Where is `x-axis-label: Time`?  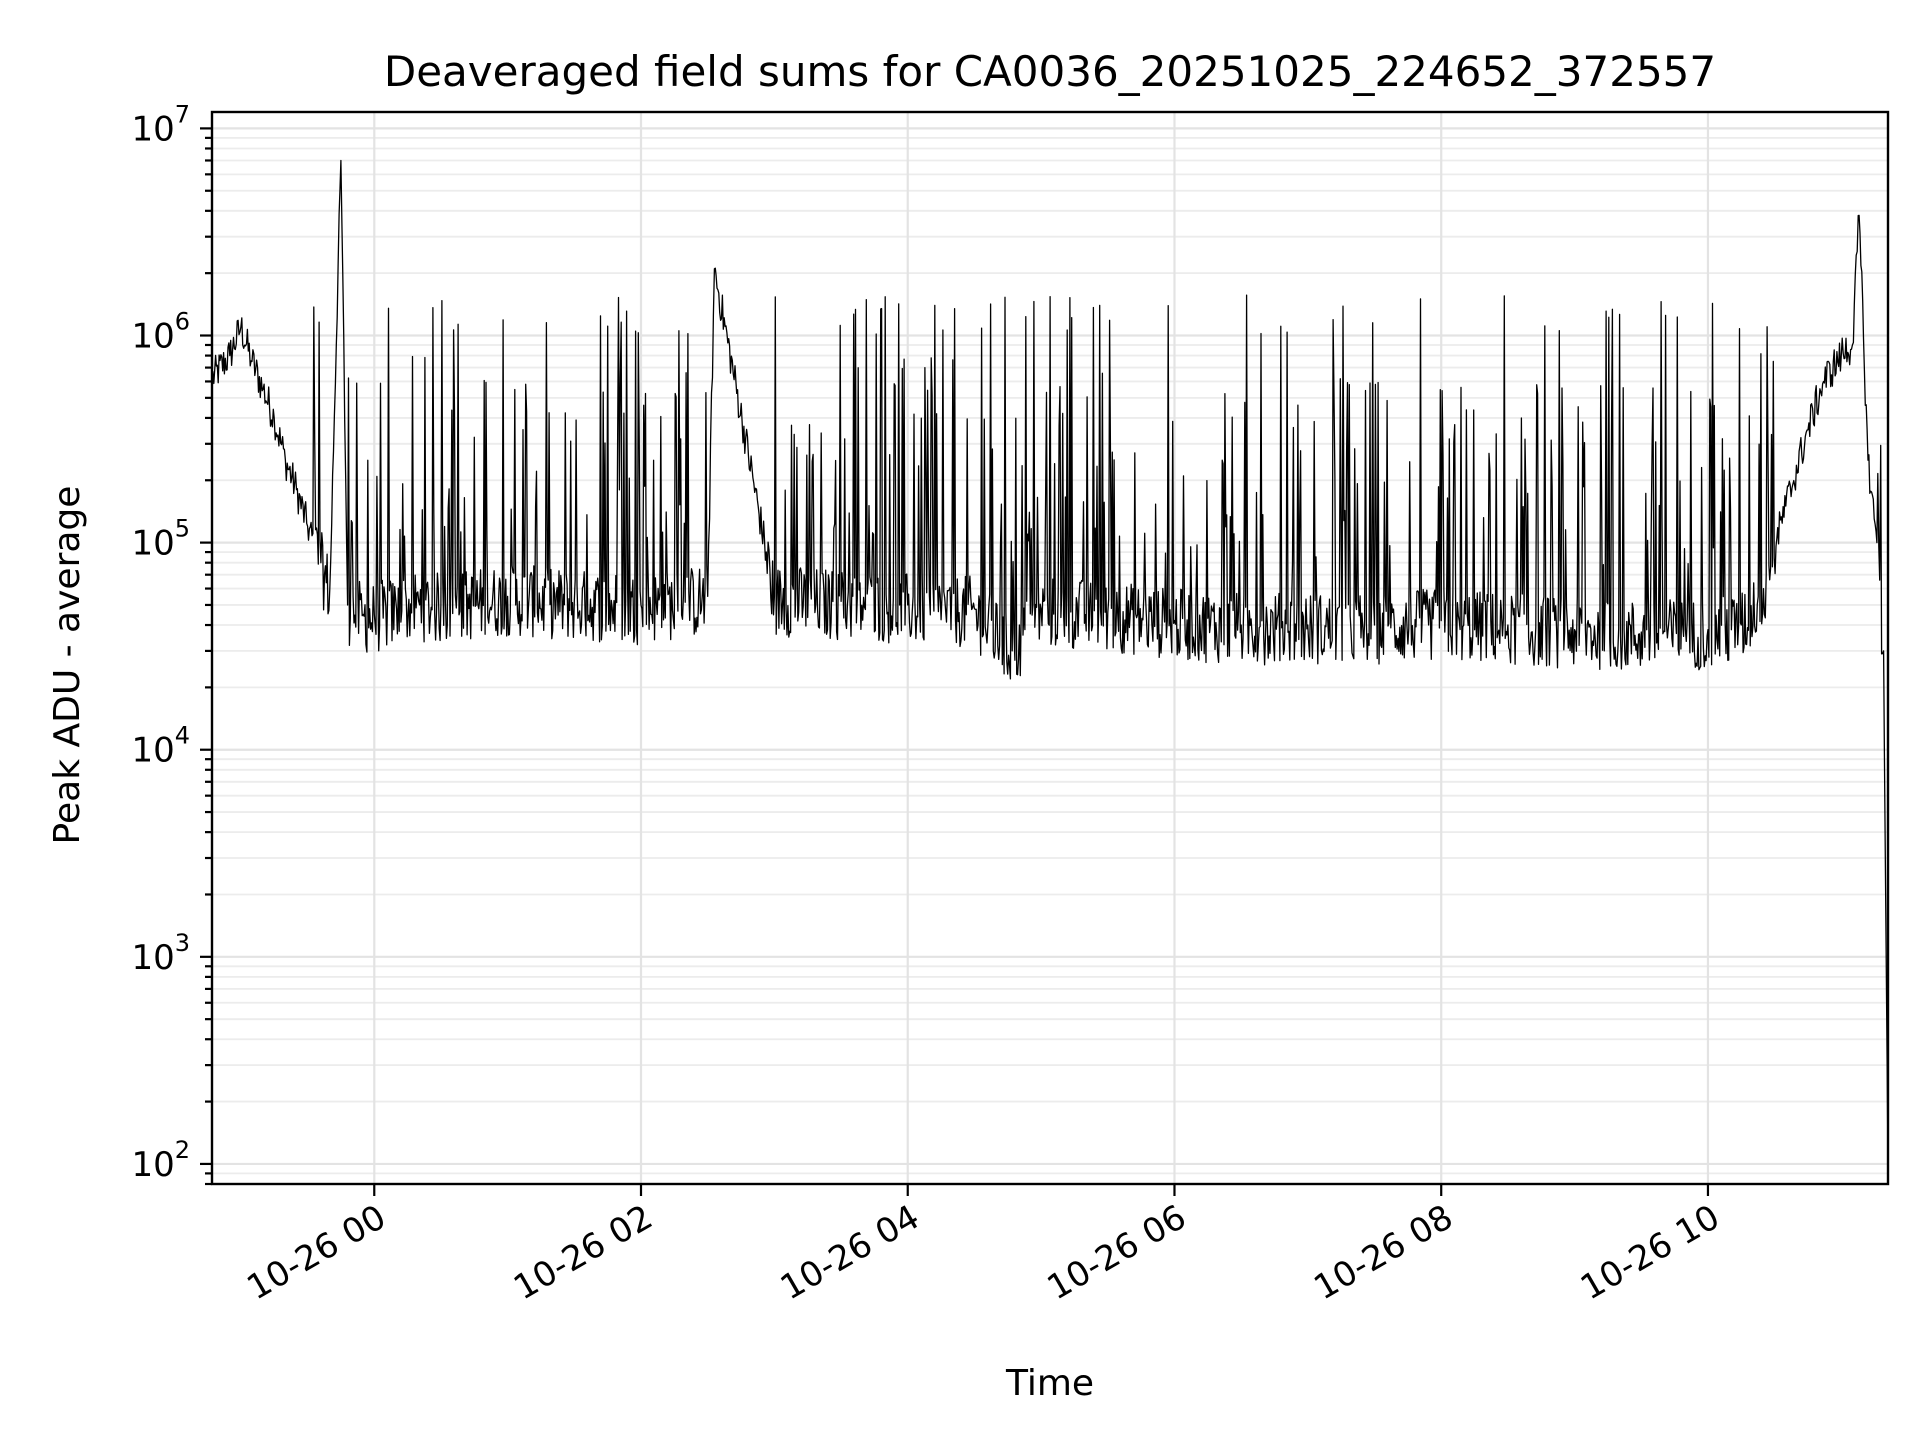
x-axis-label: Time is located at coordinates (1049, 1383).